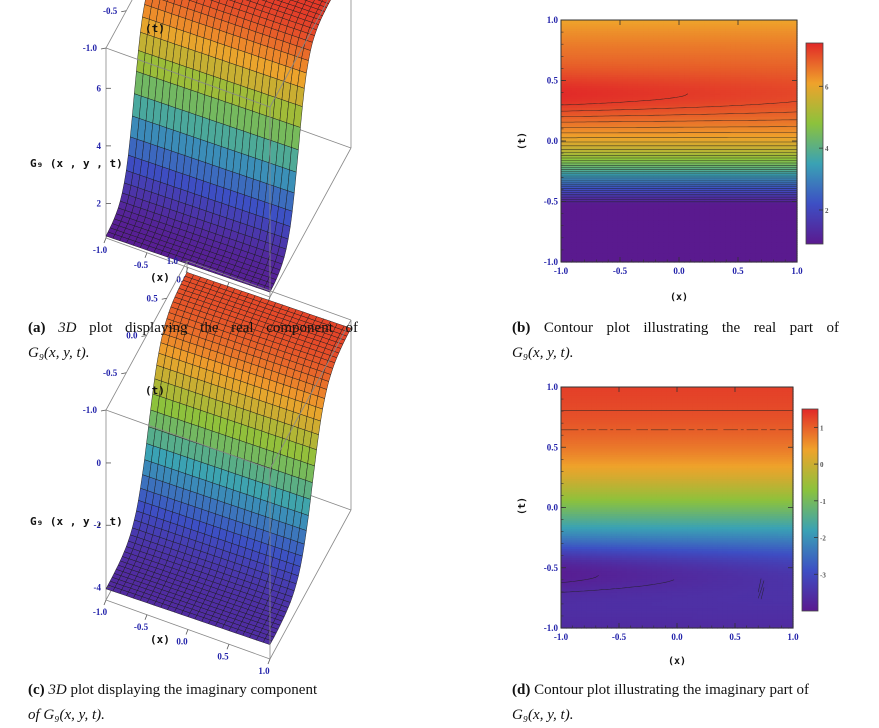 Image resolution: width=879 pixels, height=728 pixels. Describe the element at coordinates (679, 141) in the screenshot. I see `b-contour-field` at that location.